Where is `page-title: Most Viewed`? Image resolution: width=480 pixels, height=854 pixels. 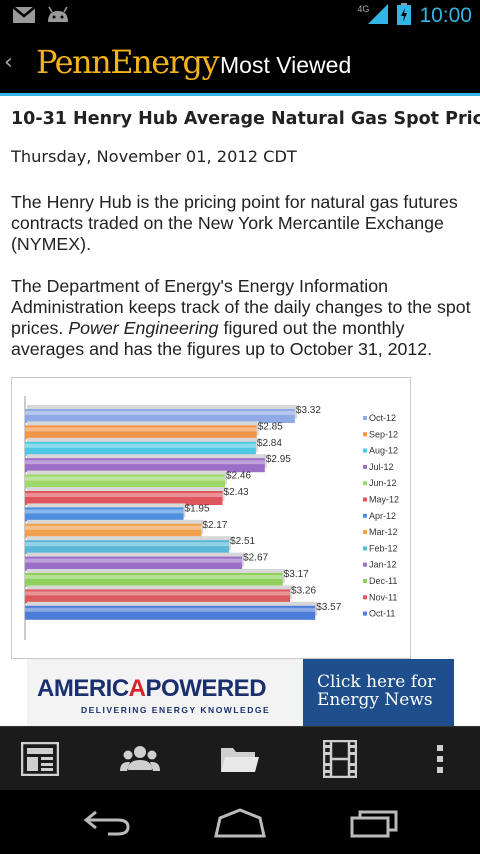
page-title: Most Viewed is located at coordinates (286, 65).